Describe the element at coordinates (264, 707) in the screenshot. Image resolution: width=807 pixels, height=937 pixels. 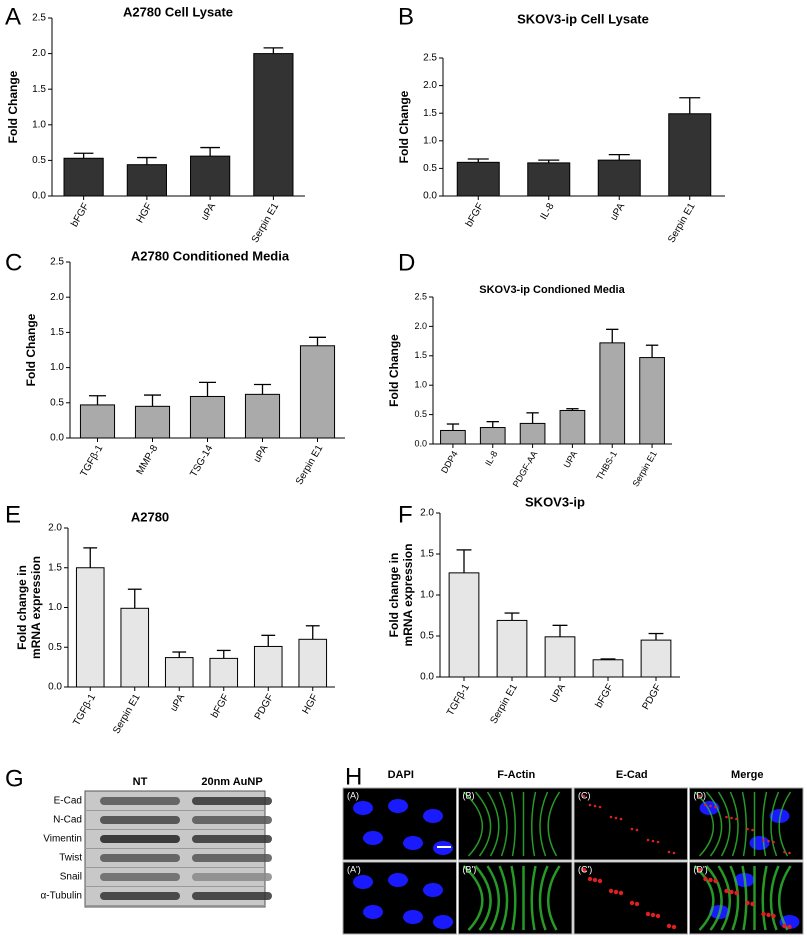
I see `x-tick-label: PDGF` at that location.